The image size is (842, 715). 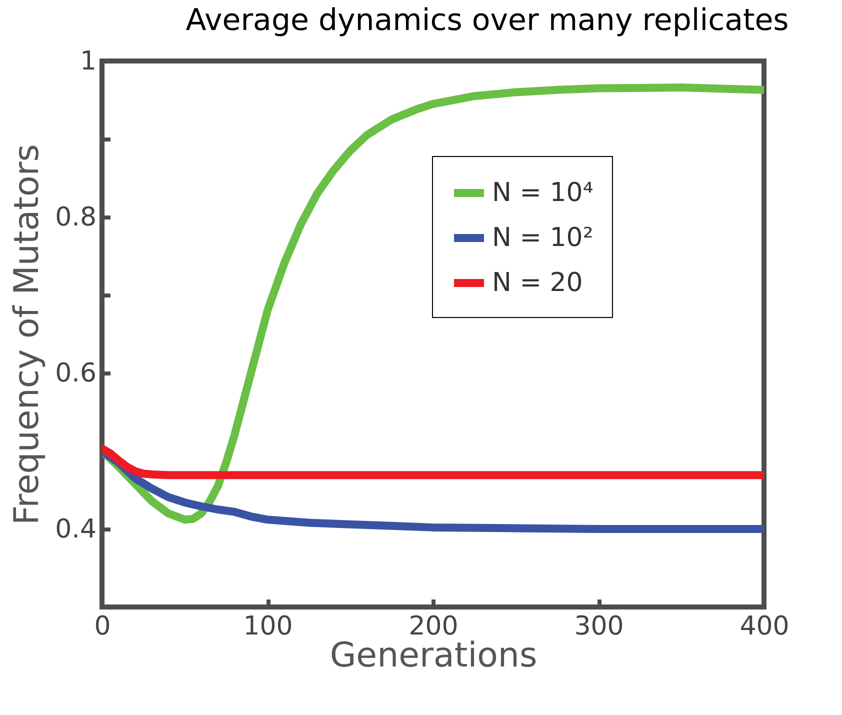 I want to click on x-tick-label: 400, so click(x=765, y=627).